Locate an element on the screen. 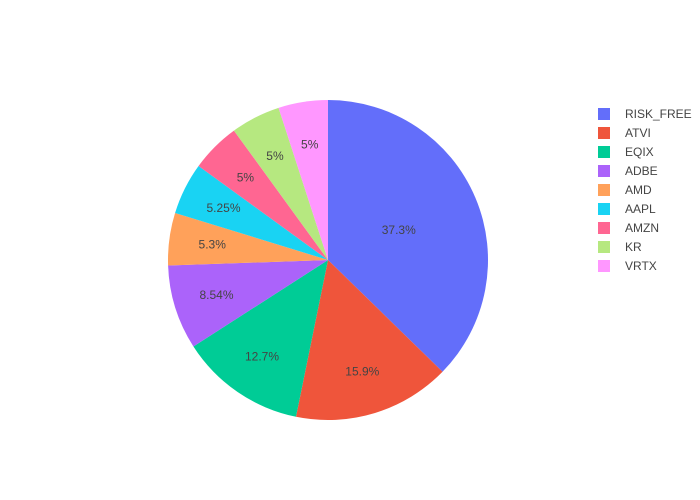 The height and width of the screenshot is (500, 700). legend-item-risk-free: RISK_FREE is located at coordinates (645, 114).